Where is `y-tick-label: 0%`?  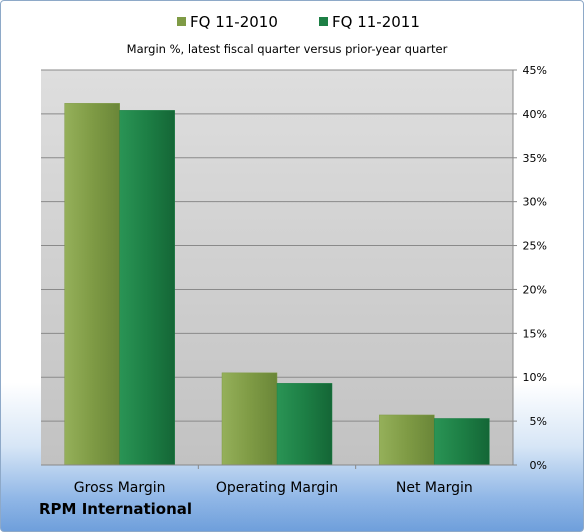 y-tick-label: 0% is located at coordinates (538, 465).